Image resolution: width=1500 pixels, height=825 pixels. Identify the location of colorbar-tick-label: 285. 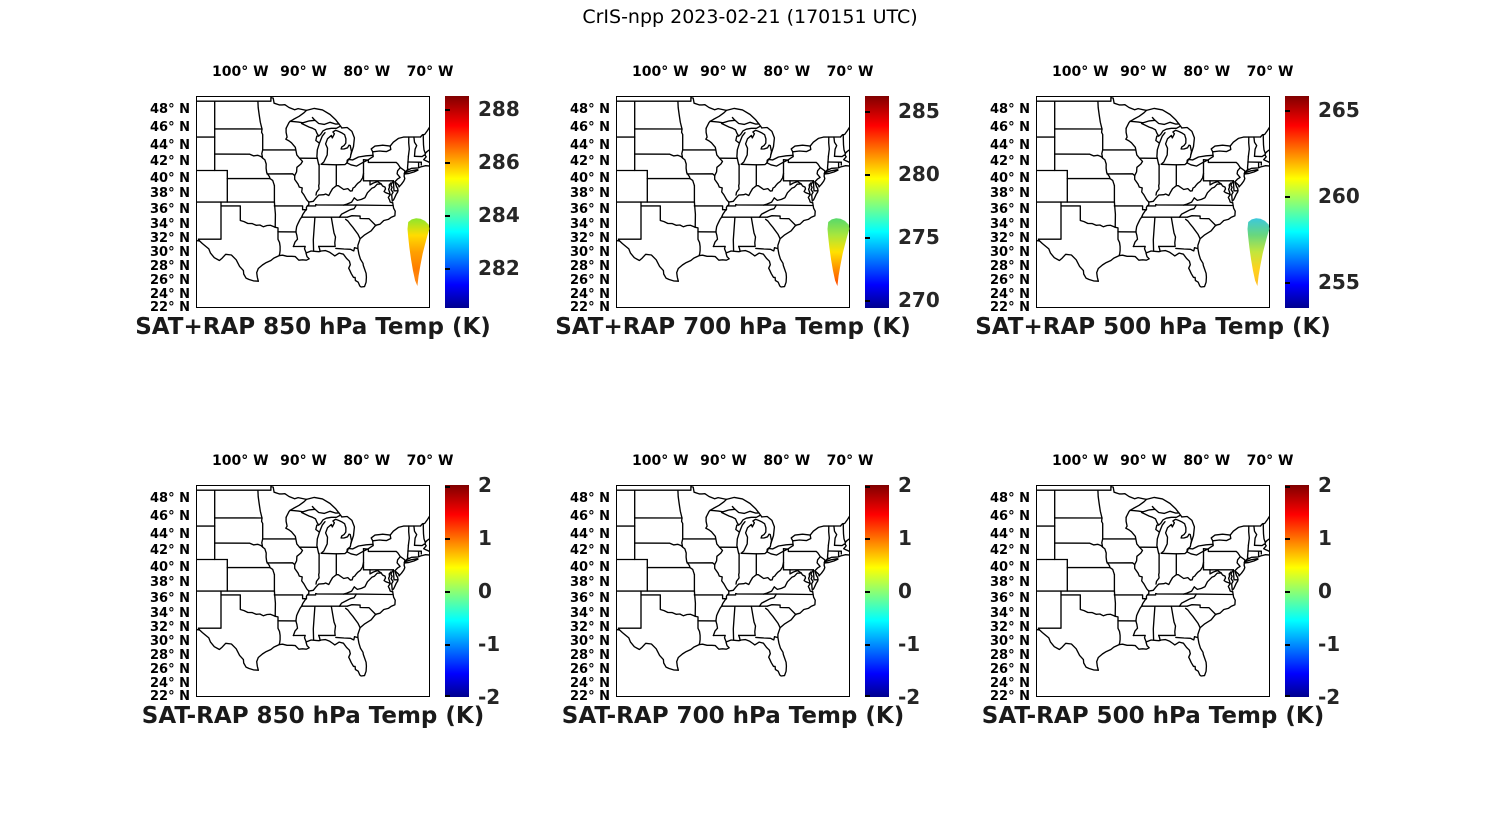
(919, 111).